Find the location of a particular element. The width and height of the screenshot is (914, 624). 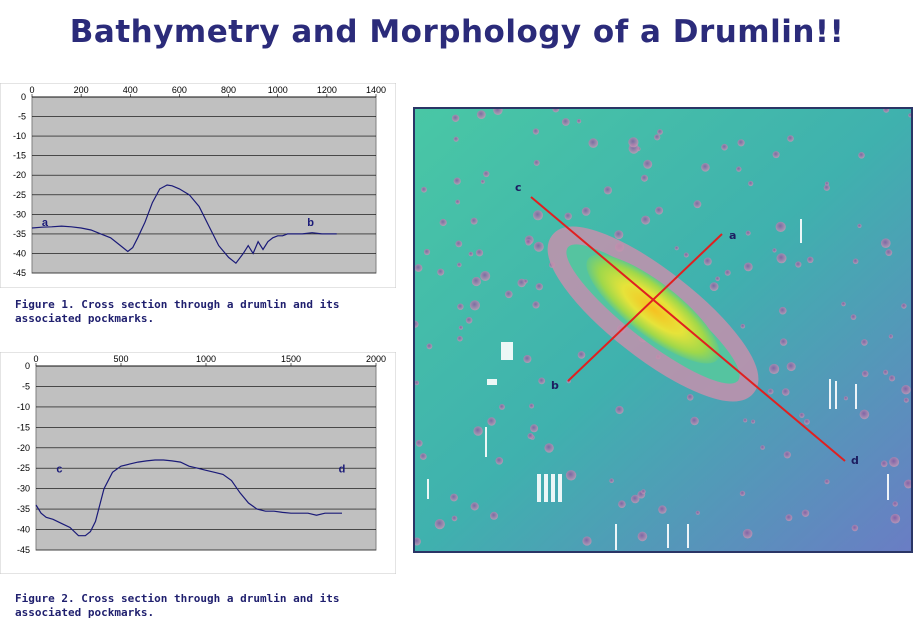

chart-1-y-tick-label: -5 is located at coordinates (22, 117).